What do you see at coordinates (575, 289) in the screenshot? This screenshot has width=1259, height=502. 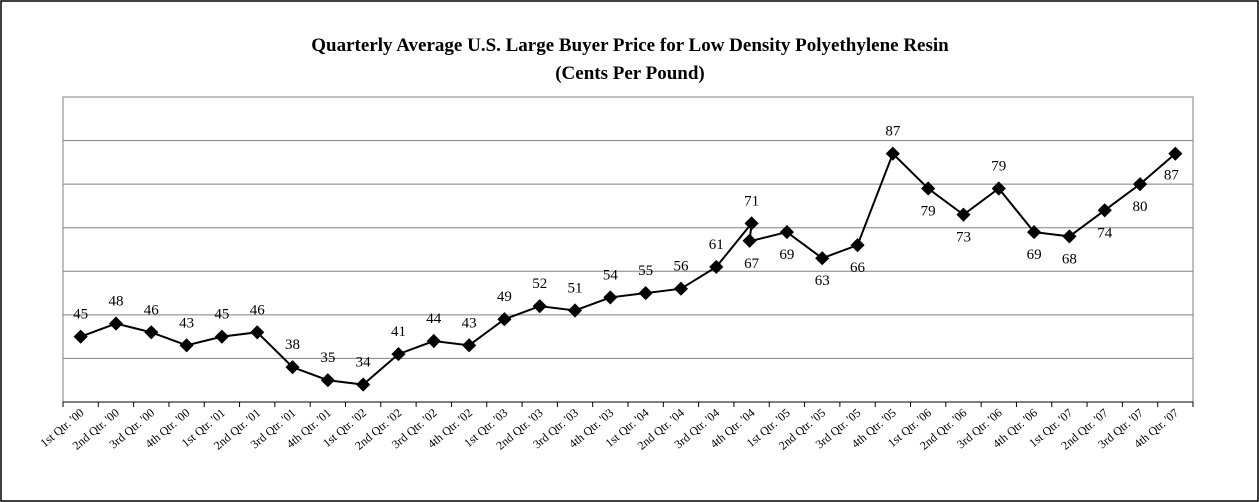 I see `data-label: 51` at bounding box center [575, 289].